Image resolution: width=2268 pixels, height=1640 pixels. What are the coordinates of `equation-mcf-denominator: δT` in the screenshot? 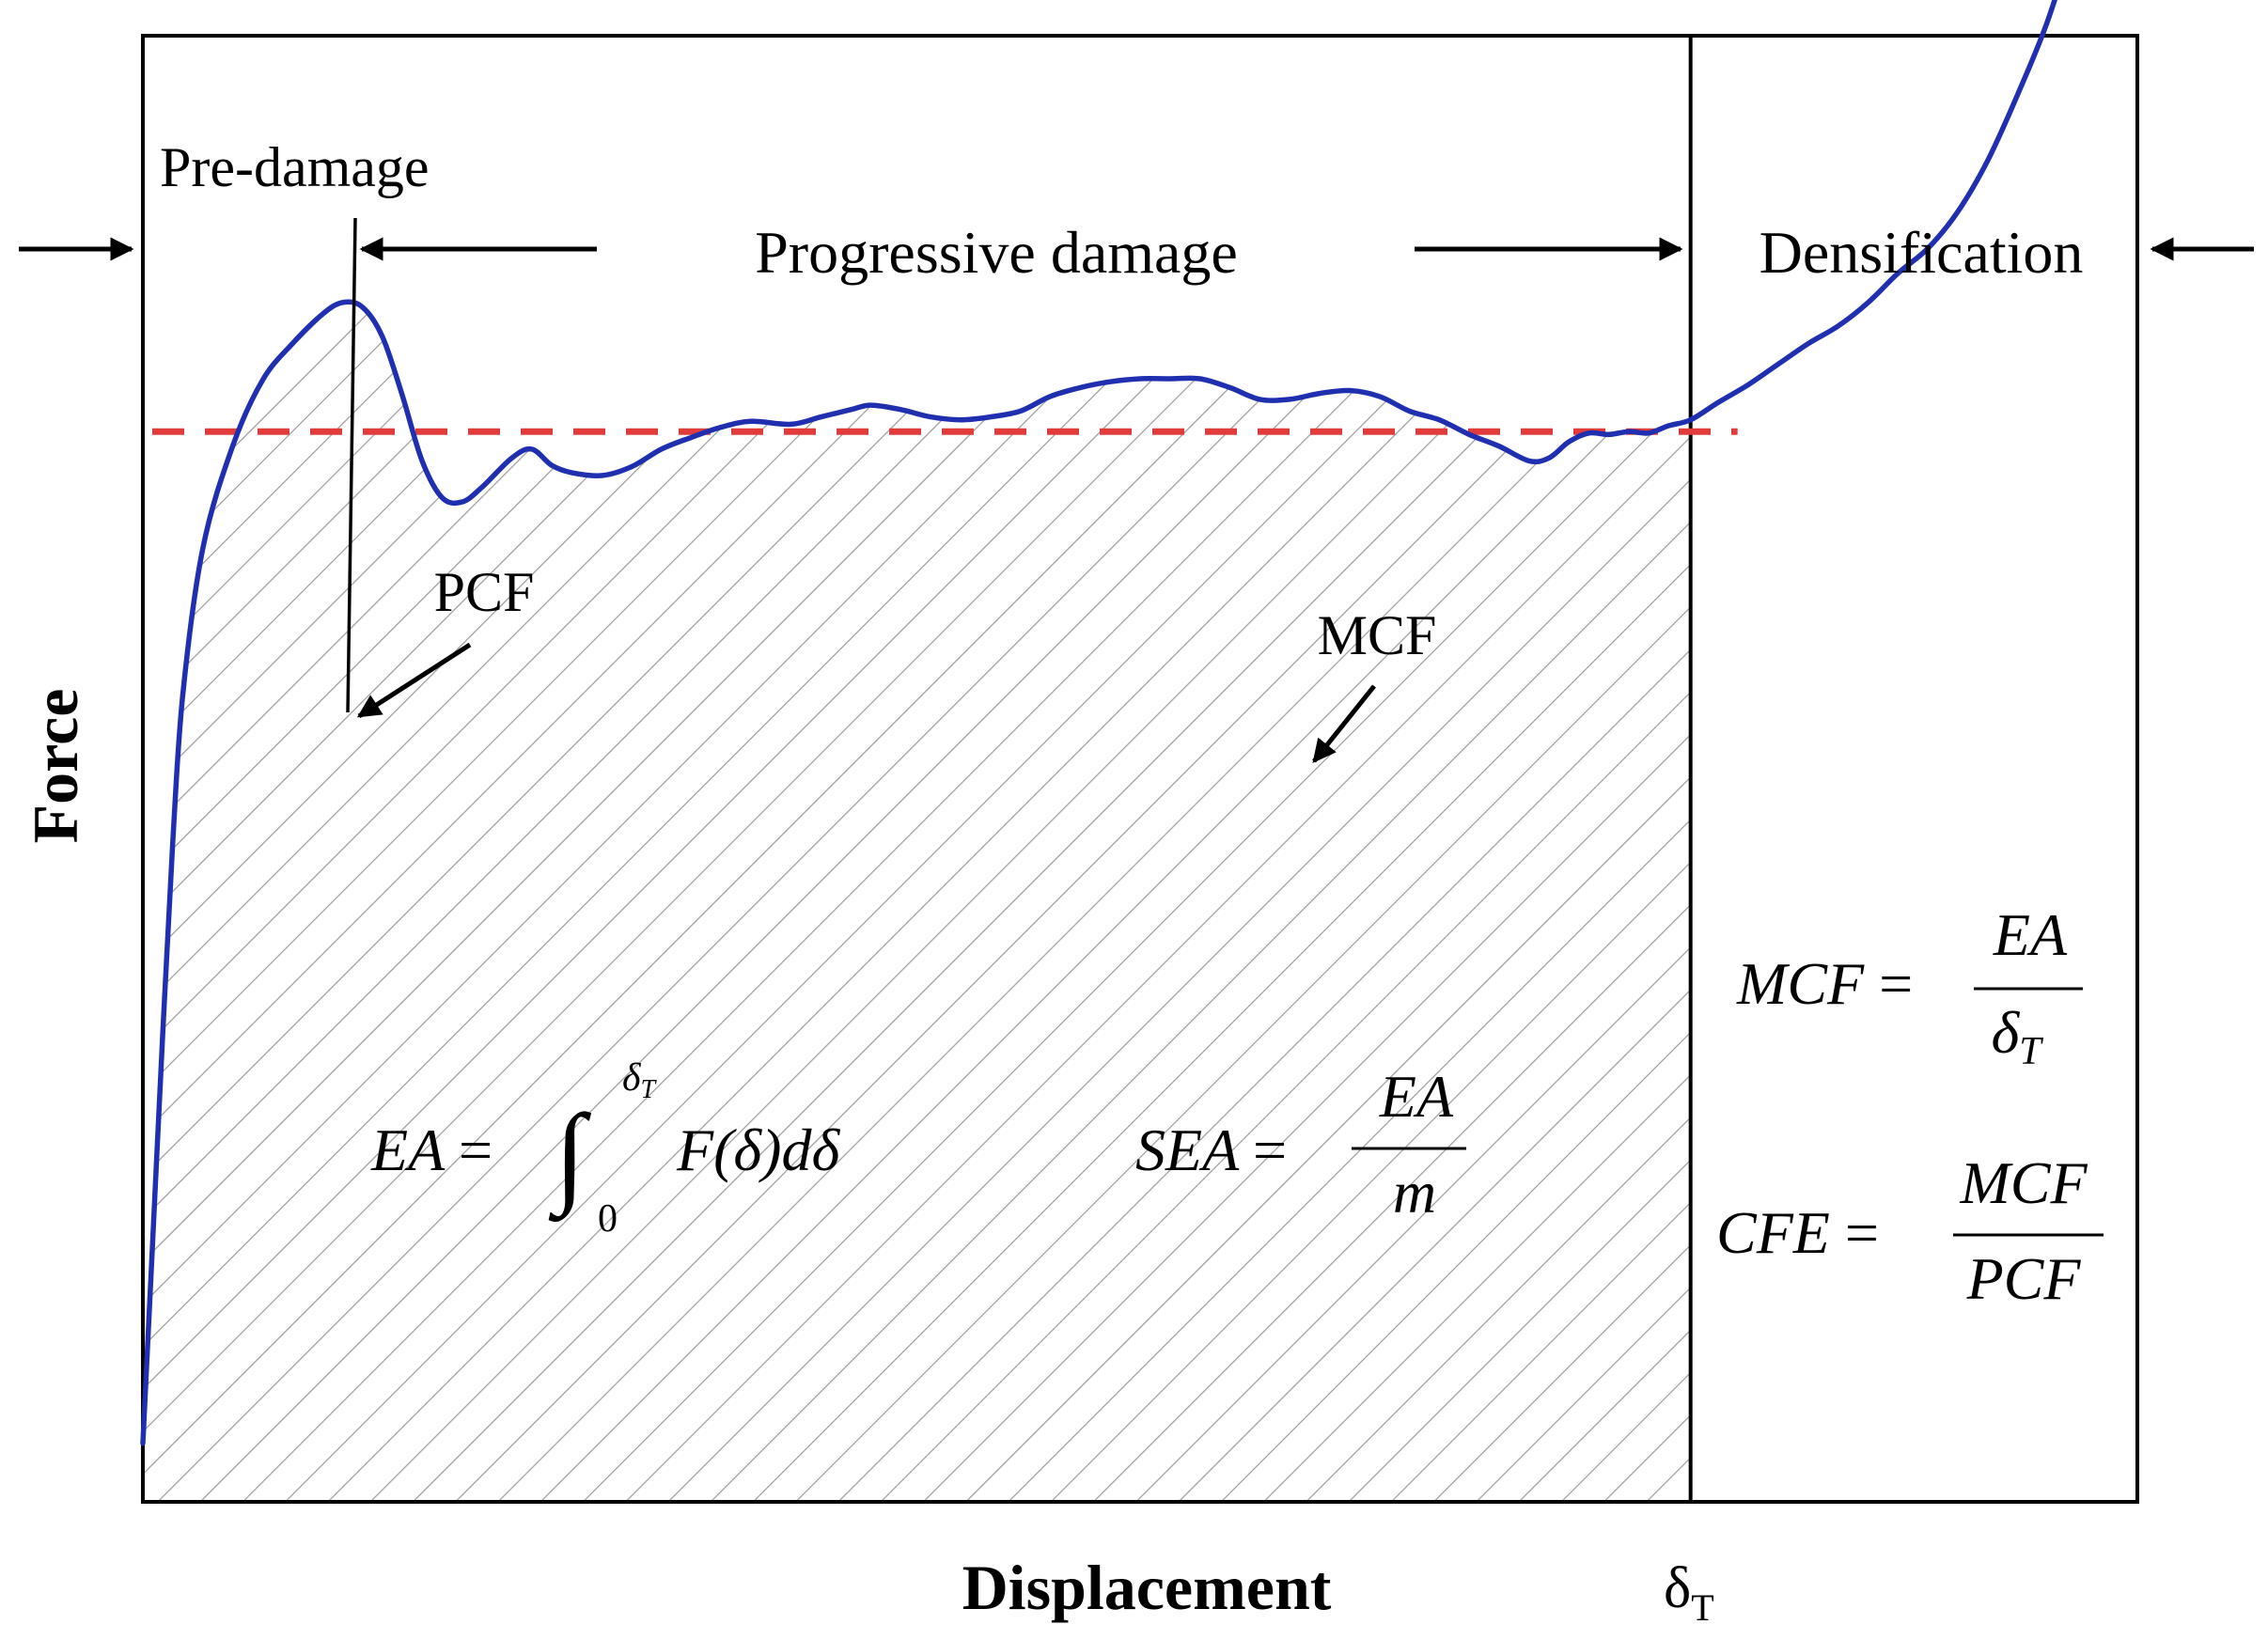 It's located at (2017, 1036).